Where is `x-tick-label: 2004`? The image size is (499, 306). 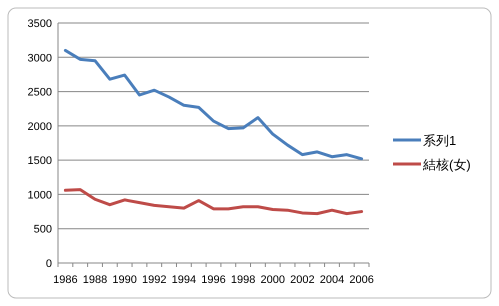
x-tick-label: 2004 is located at coordinates (332, 280).